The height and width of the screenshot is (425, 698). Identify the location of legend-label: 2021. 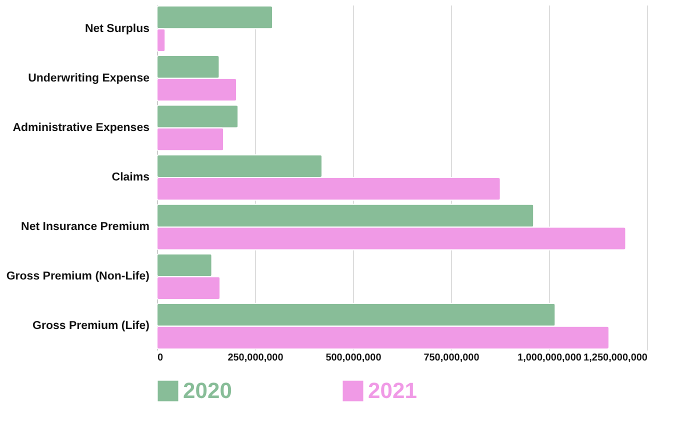
(392, 390).